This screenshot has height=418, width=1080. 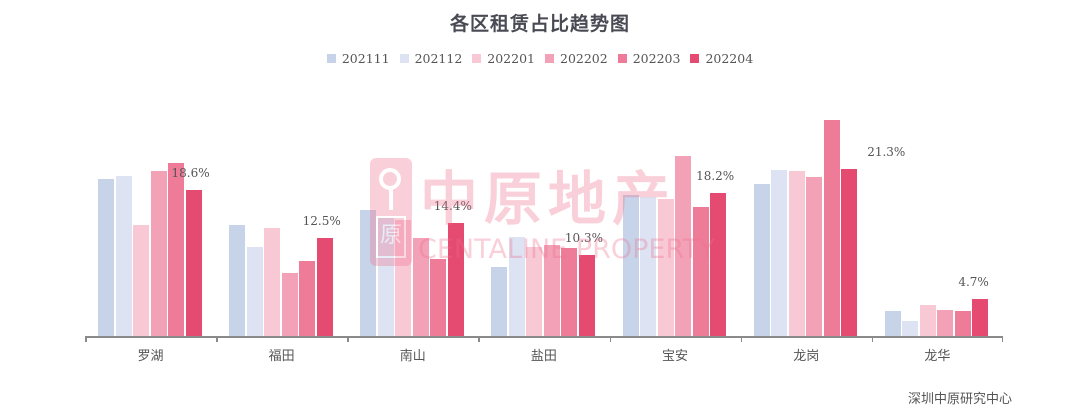 What do you see at coordinates (675, 356) in the screenshot?
I see `x-axis-label: 宝安` at bounding box center [675, 356].